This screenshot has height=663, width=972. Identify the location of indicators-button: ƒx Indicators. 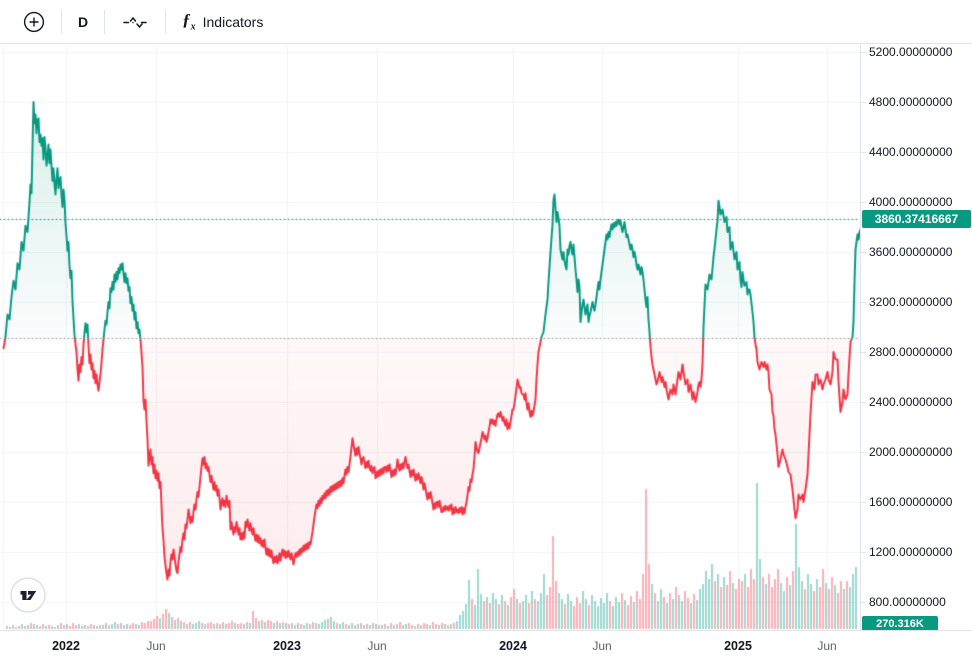
(222, 22).